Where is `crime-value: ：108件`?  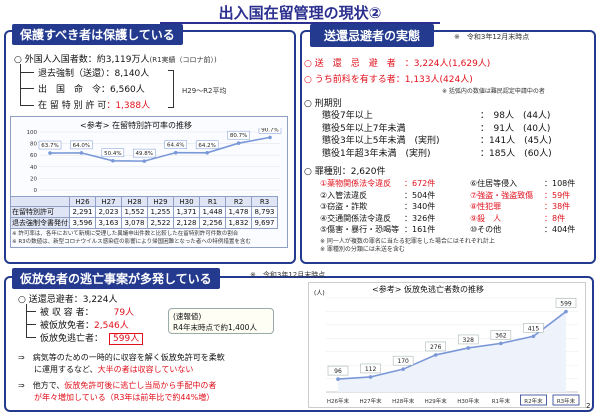 crime-value: ：108件 is located at coordinates (560, 183).